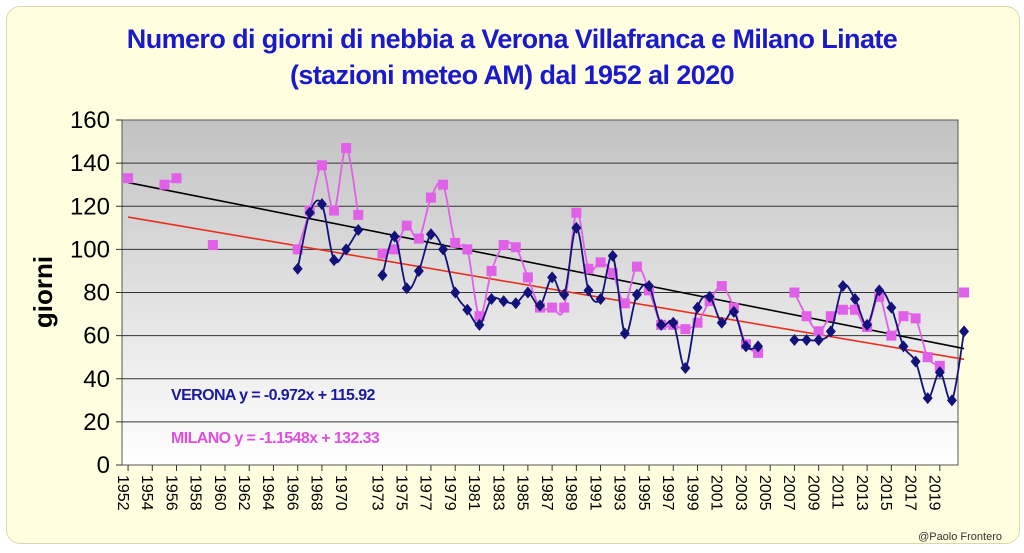 The image size is (1024, 553). What do you see at coordinates (90, 206) in the screenshot?
I see `y-tick-label: 120` at bounding box center [90, 206].